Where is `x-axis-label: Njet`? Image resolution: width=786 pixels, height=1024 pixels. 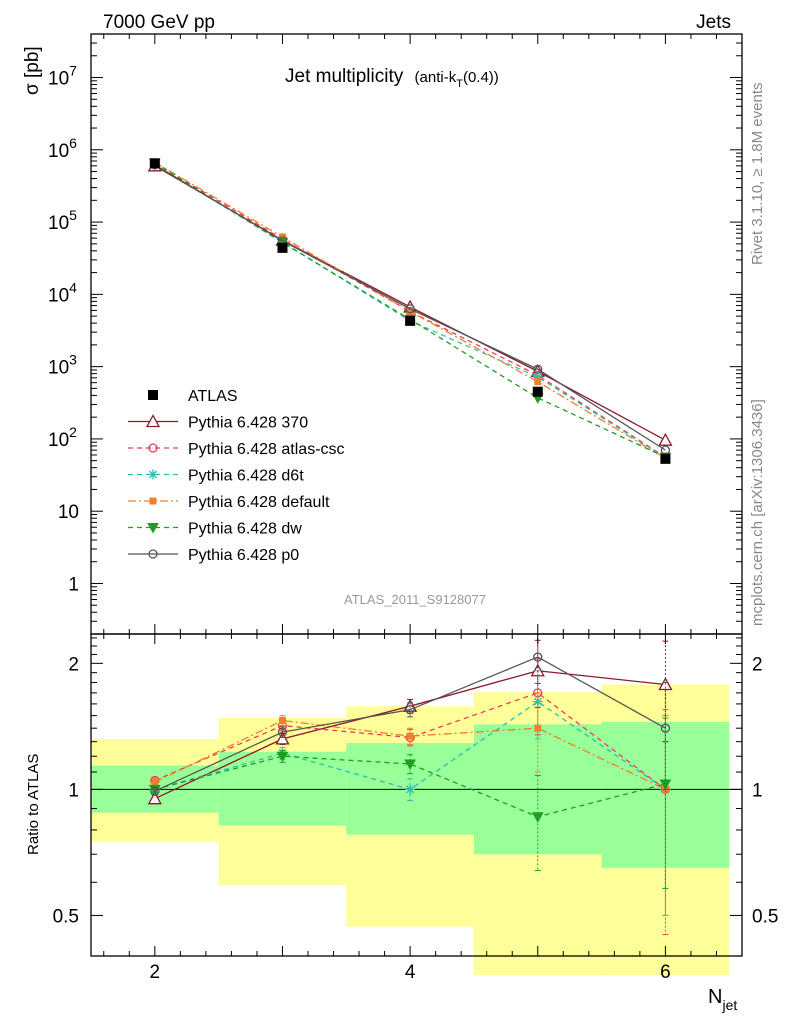
x-axis-label: Njet is located at coordinates (722, 999).